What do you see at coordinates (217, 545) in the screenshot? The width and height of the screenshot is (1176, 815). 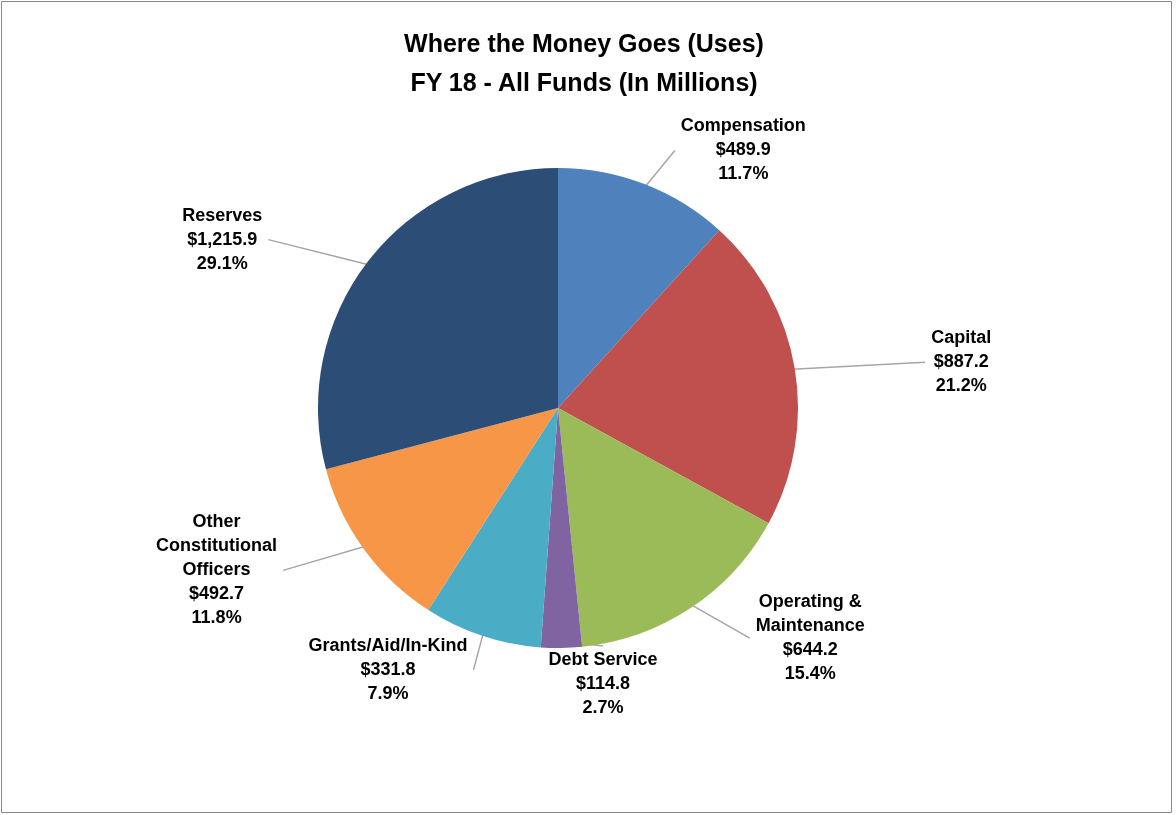 I see `slice-label: Other Constitutional Officers` at bounding box center [217, 545].